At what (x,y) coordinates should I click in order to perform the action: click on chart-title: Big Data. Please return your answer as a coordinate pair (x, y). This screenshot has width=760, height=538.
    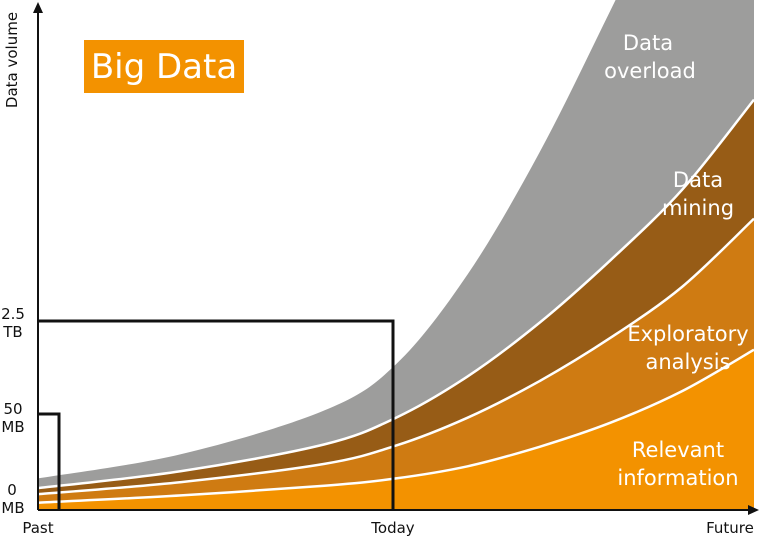
    Looking at the image, I should click on (164, 67).